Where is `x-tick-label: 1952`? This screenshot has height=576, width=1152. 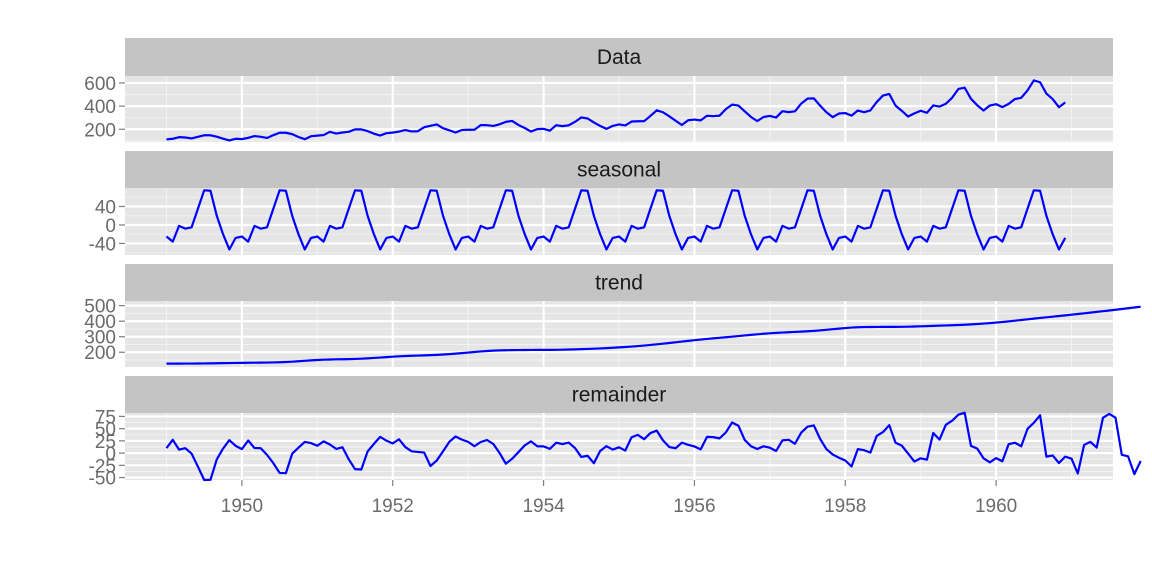 x-tick-label: 1952 is located at coordinates (393, 506).